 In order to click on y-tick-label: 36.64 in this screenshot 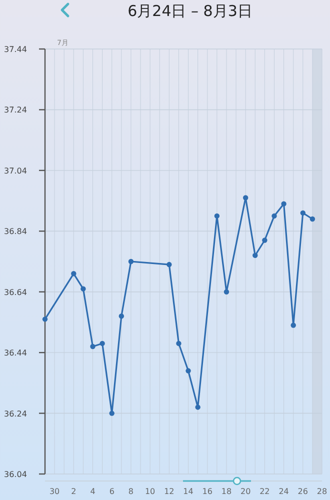, I will do `click(15, 292)`.